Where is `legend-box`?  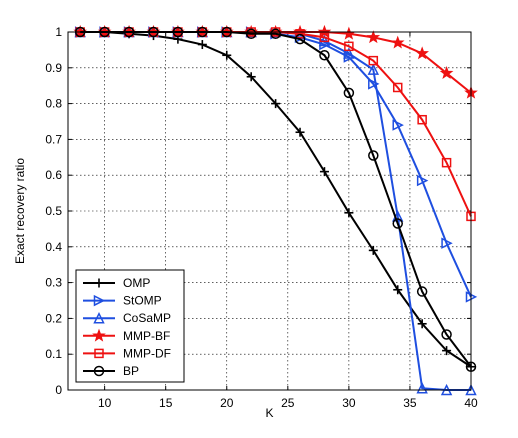
legend-box is located at coordinates (130, 326).